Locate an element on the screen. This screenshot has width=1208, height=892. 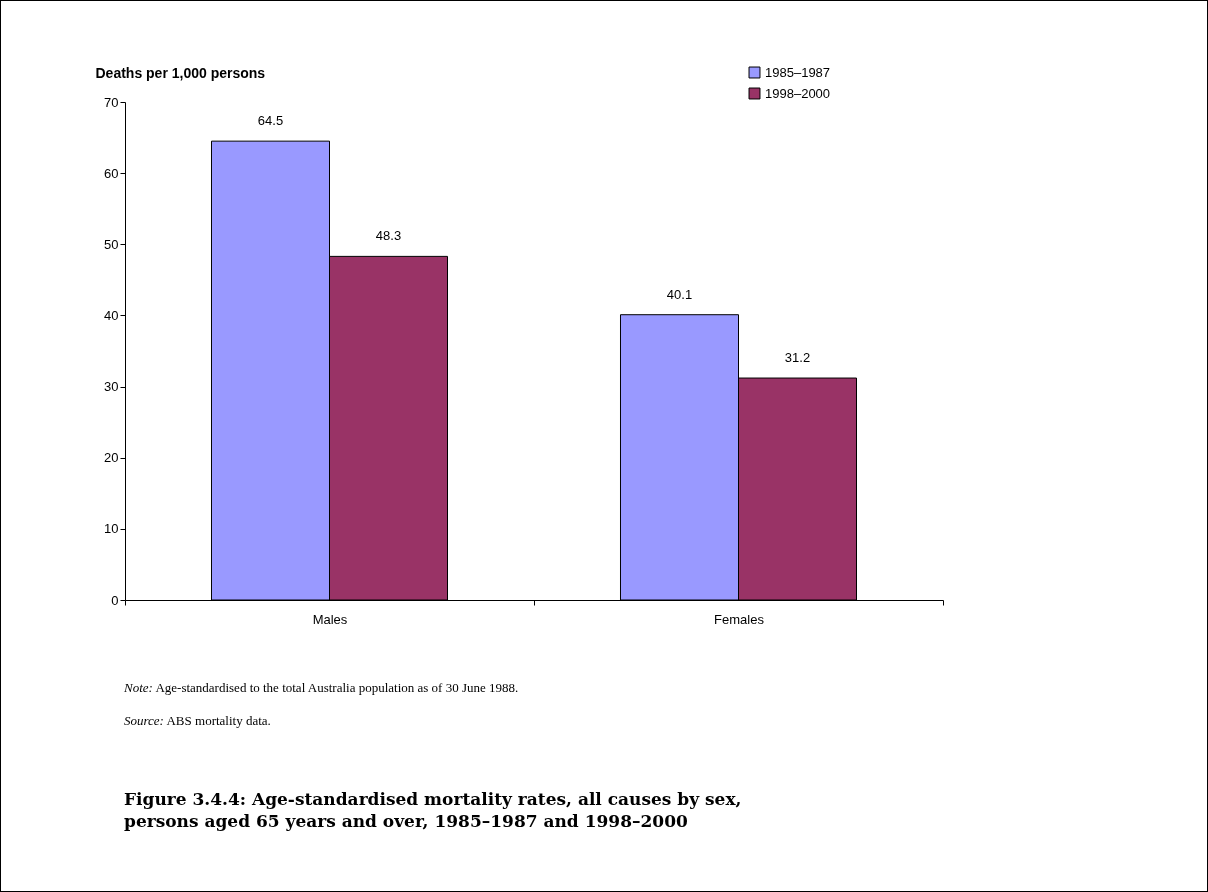
legend-label: 1985–1987 is located at coordinates (798, 72).